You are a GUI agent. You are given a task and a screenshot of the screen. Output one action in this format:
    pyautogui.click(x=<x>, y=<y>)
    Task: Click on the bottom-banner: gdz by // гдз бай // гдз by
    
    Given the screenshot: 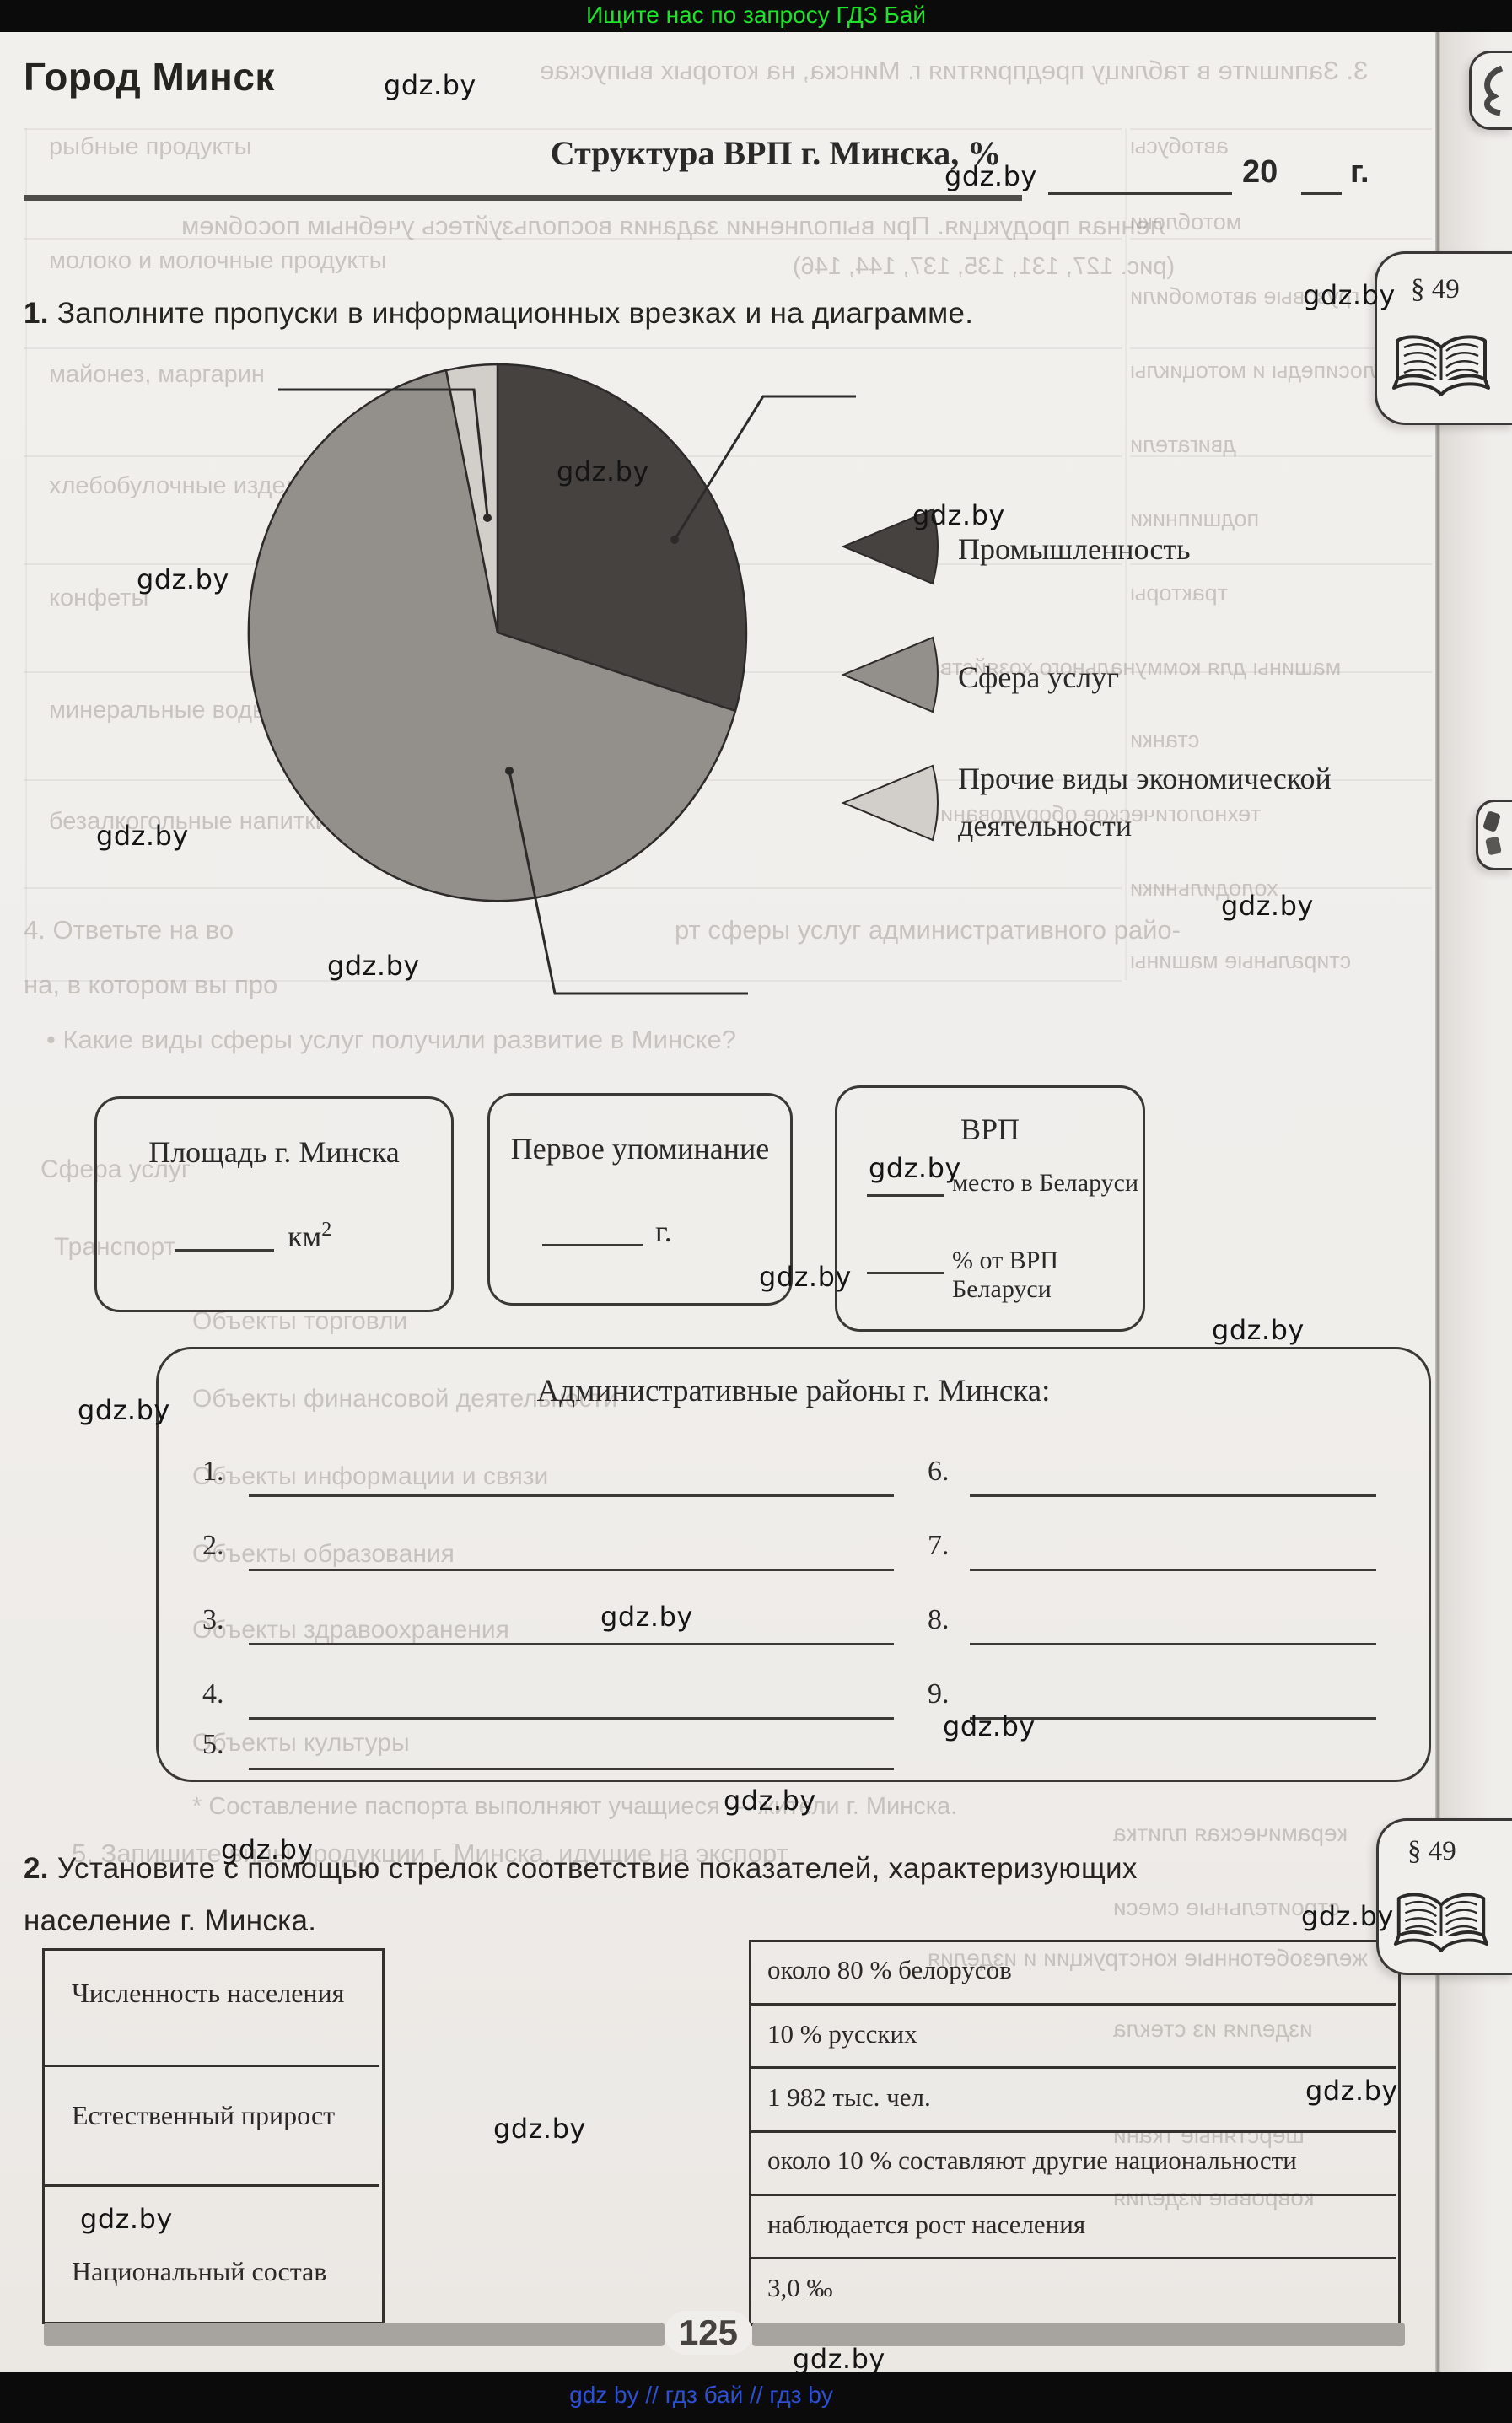 What is the action you would take?
    pyautogui.click(x=756, y=2398)
    